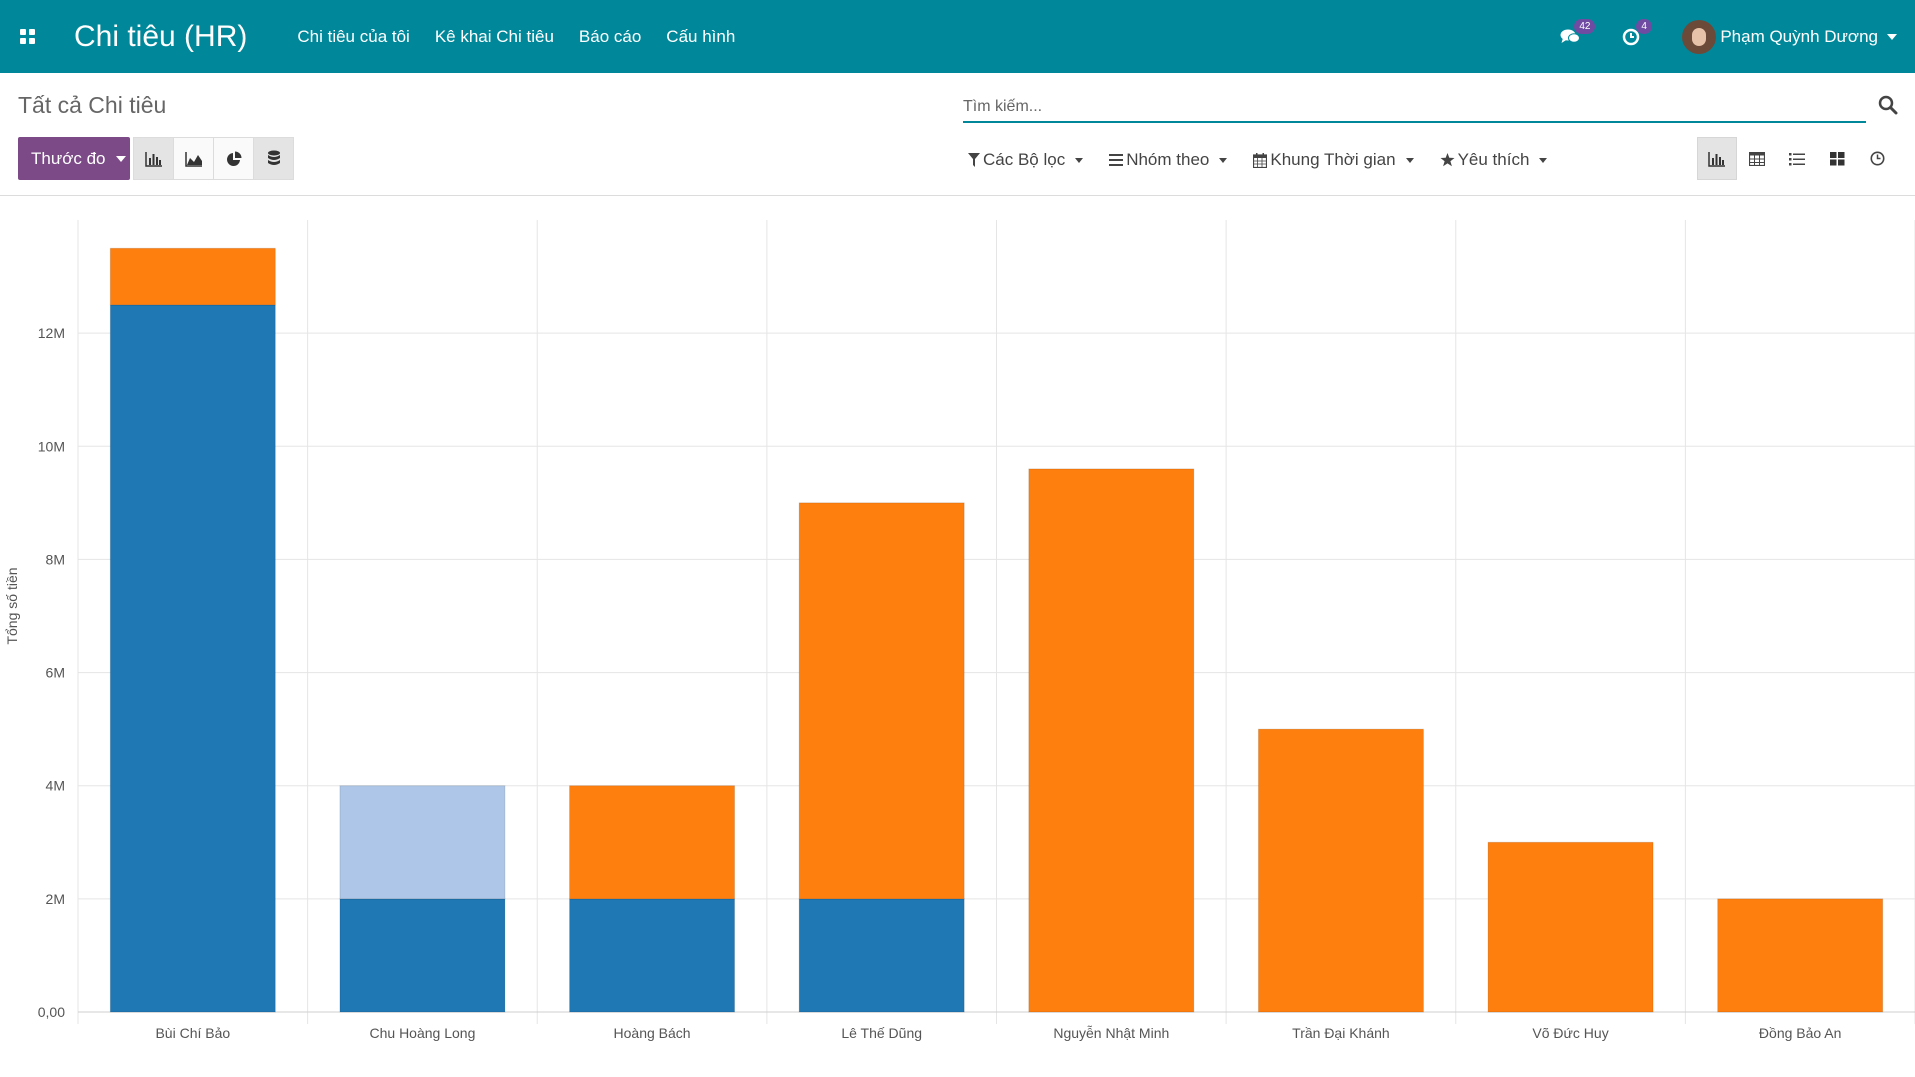 This screenshot has height=1077, width=1915. I want to click on favorites-dropdown: Yêu thích, so click(1494, 160).